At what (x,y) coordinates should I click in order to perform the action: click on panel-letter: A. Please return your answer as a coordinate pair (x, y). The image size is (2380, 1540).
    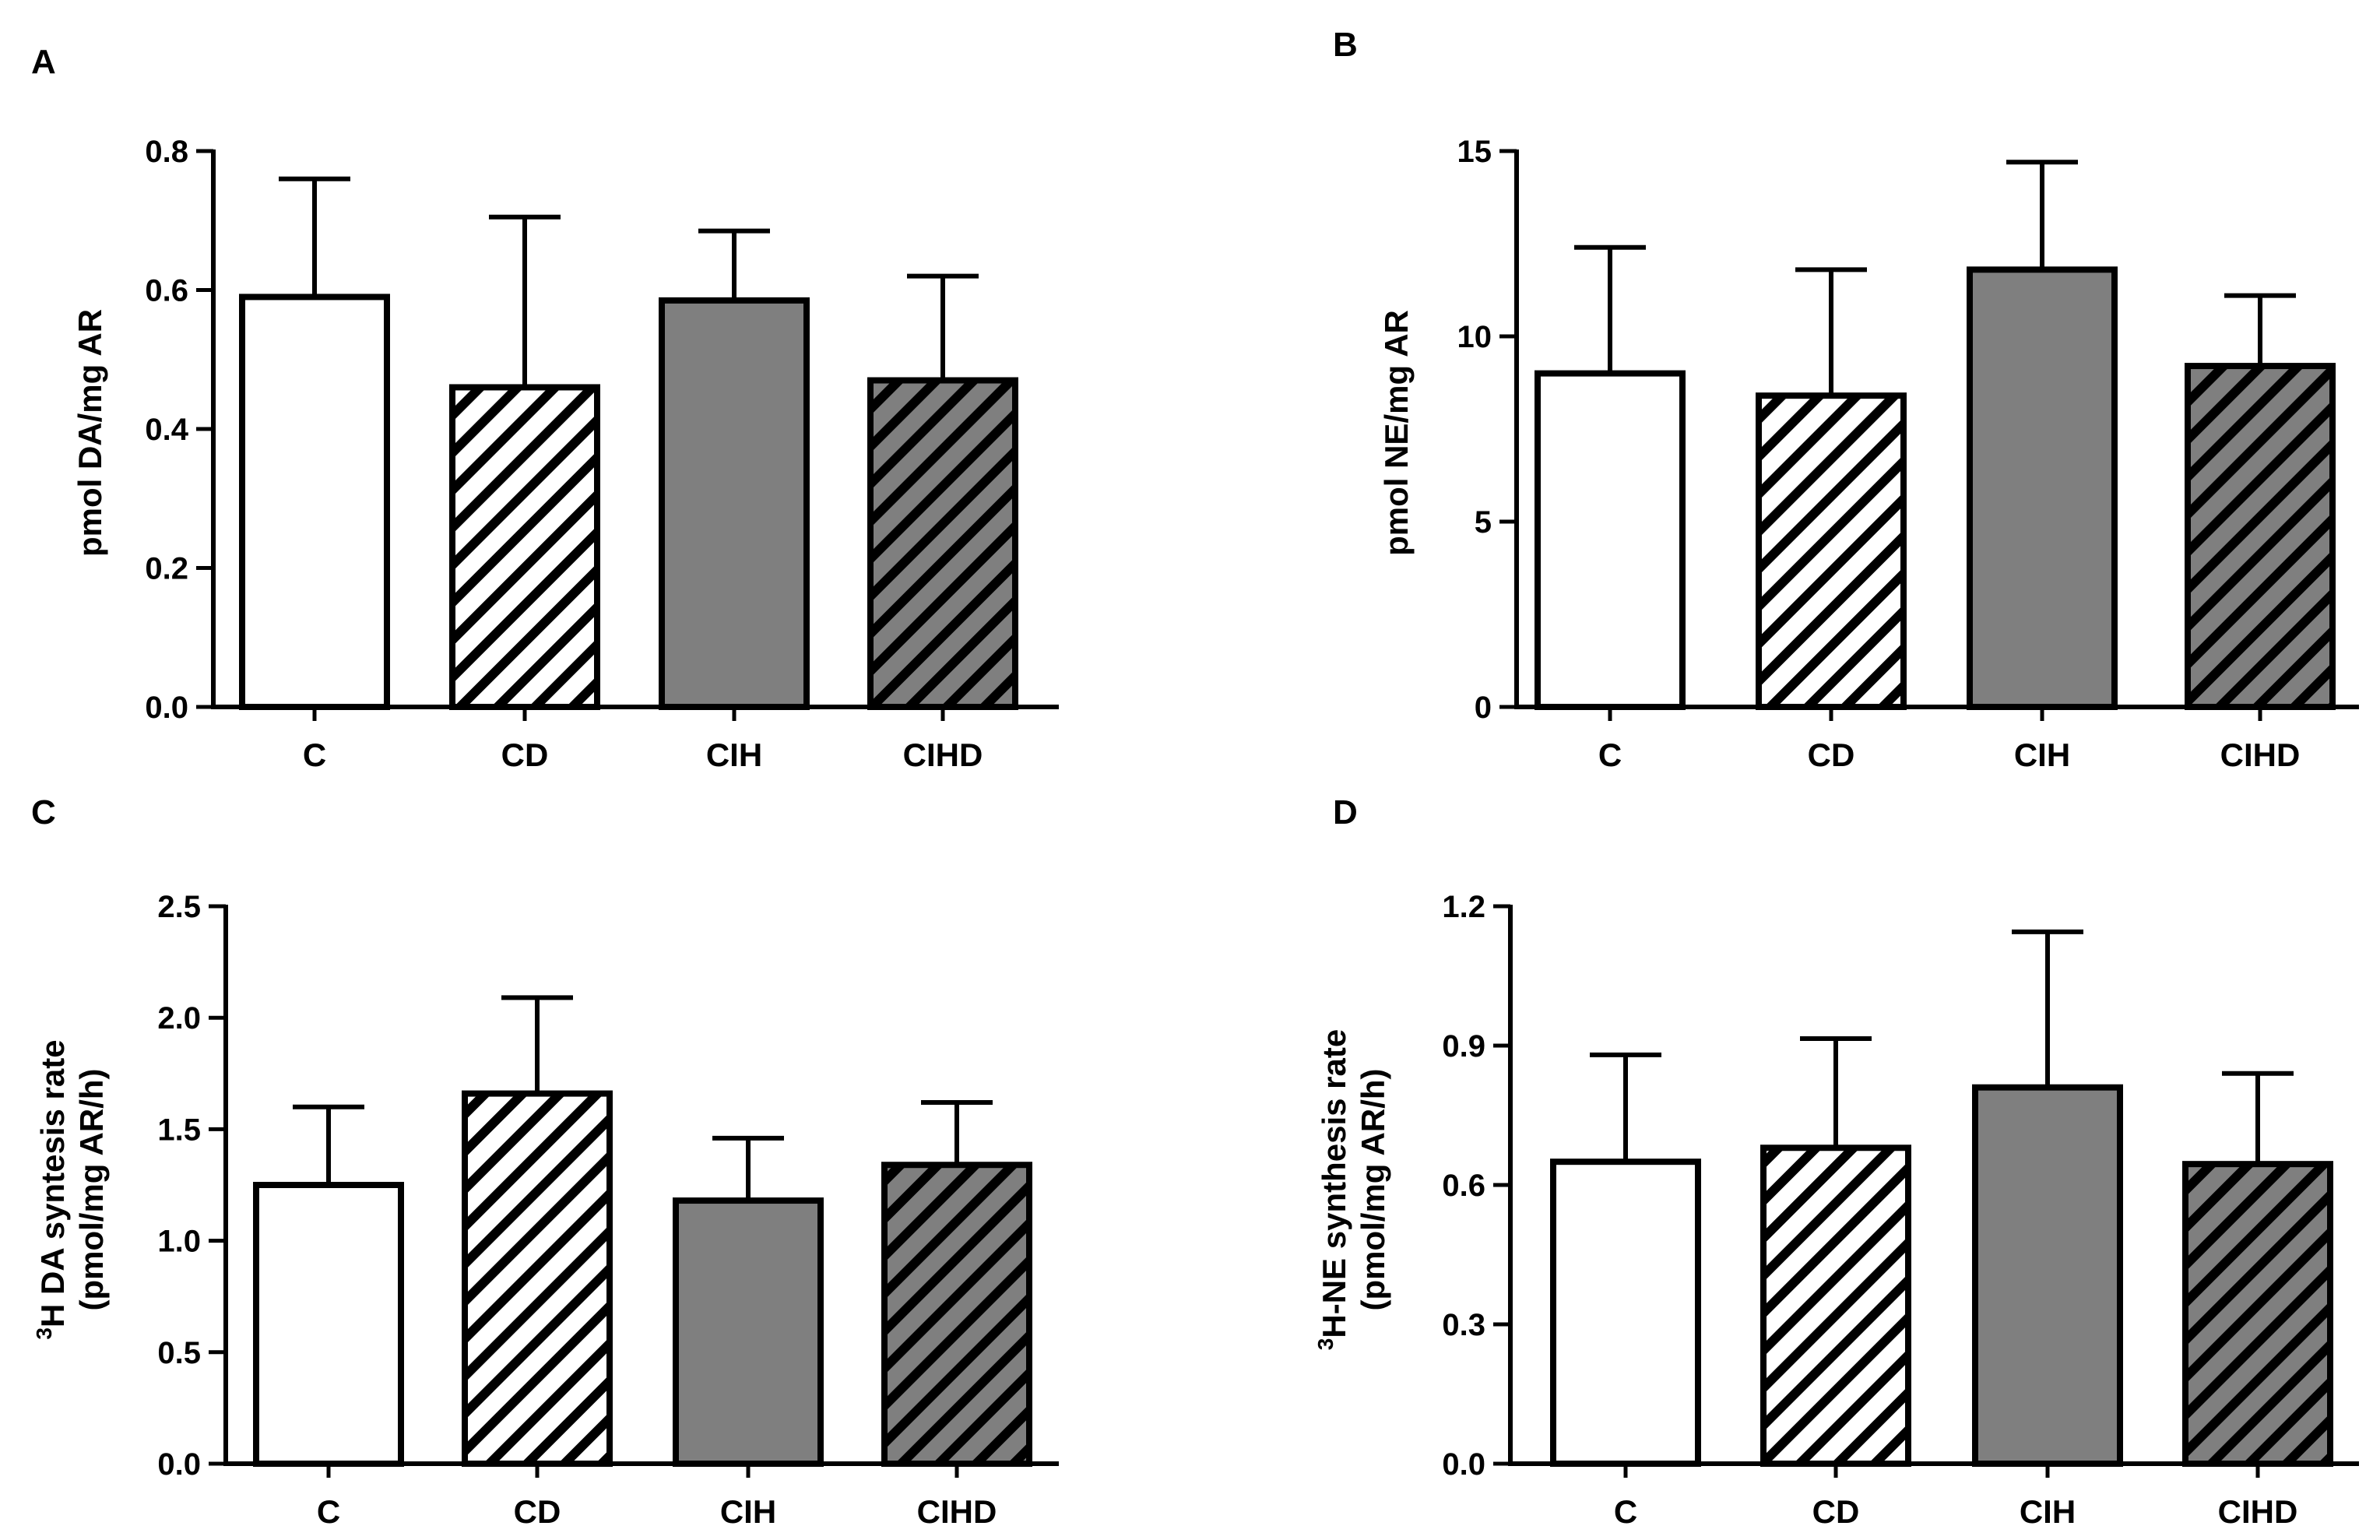
    Looking at the image, I should click on (44, 62).